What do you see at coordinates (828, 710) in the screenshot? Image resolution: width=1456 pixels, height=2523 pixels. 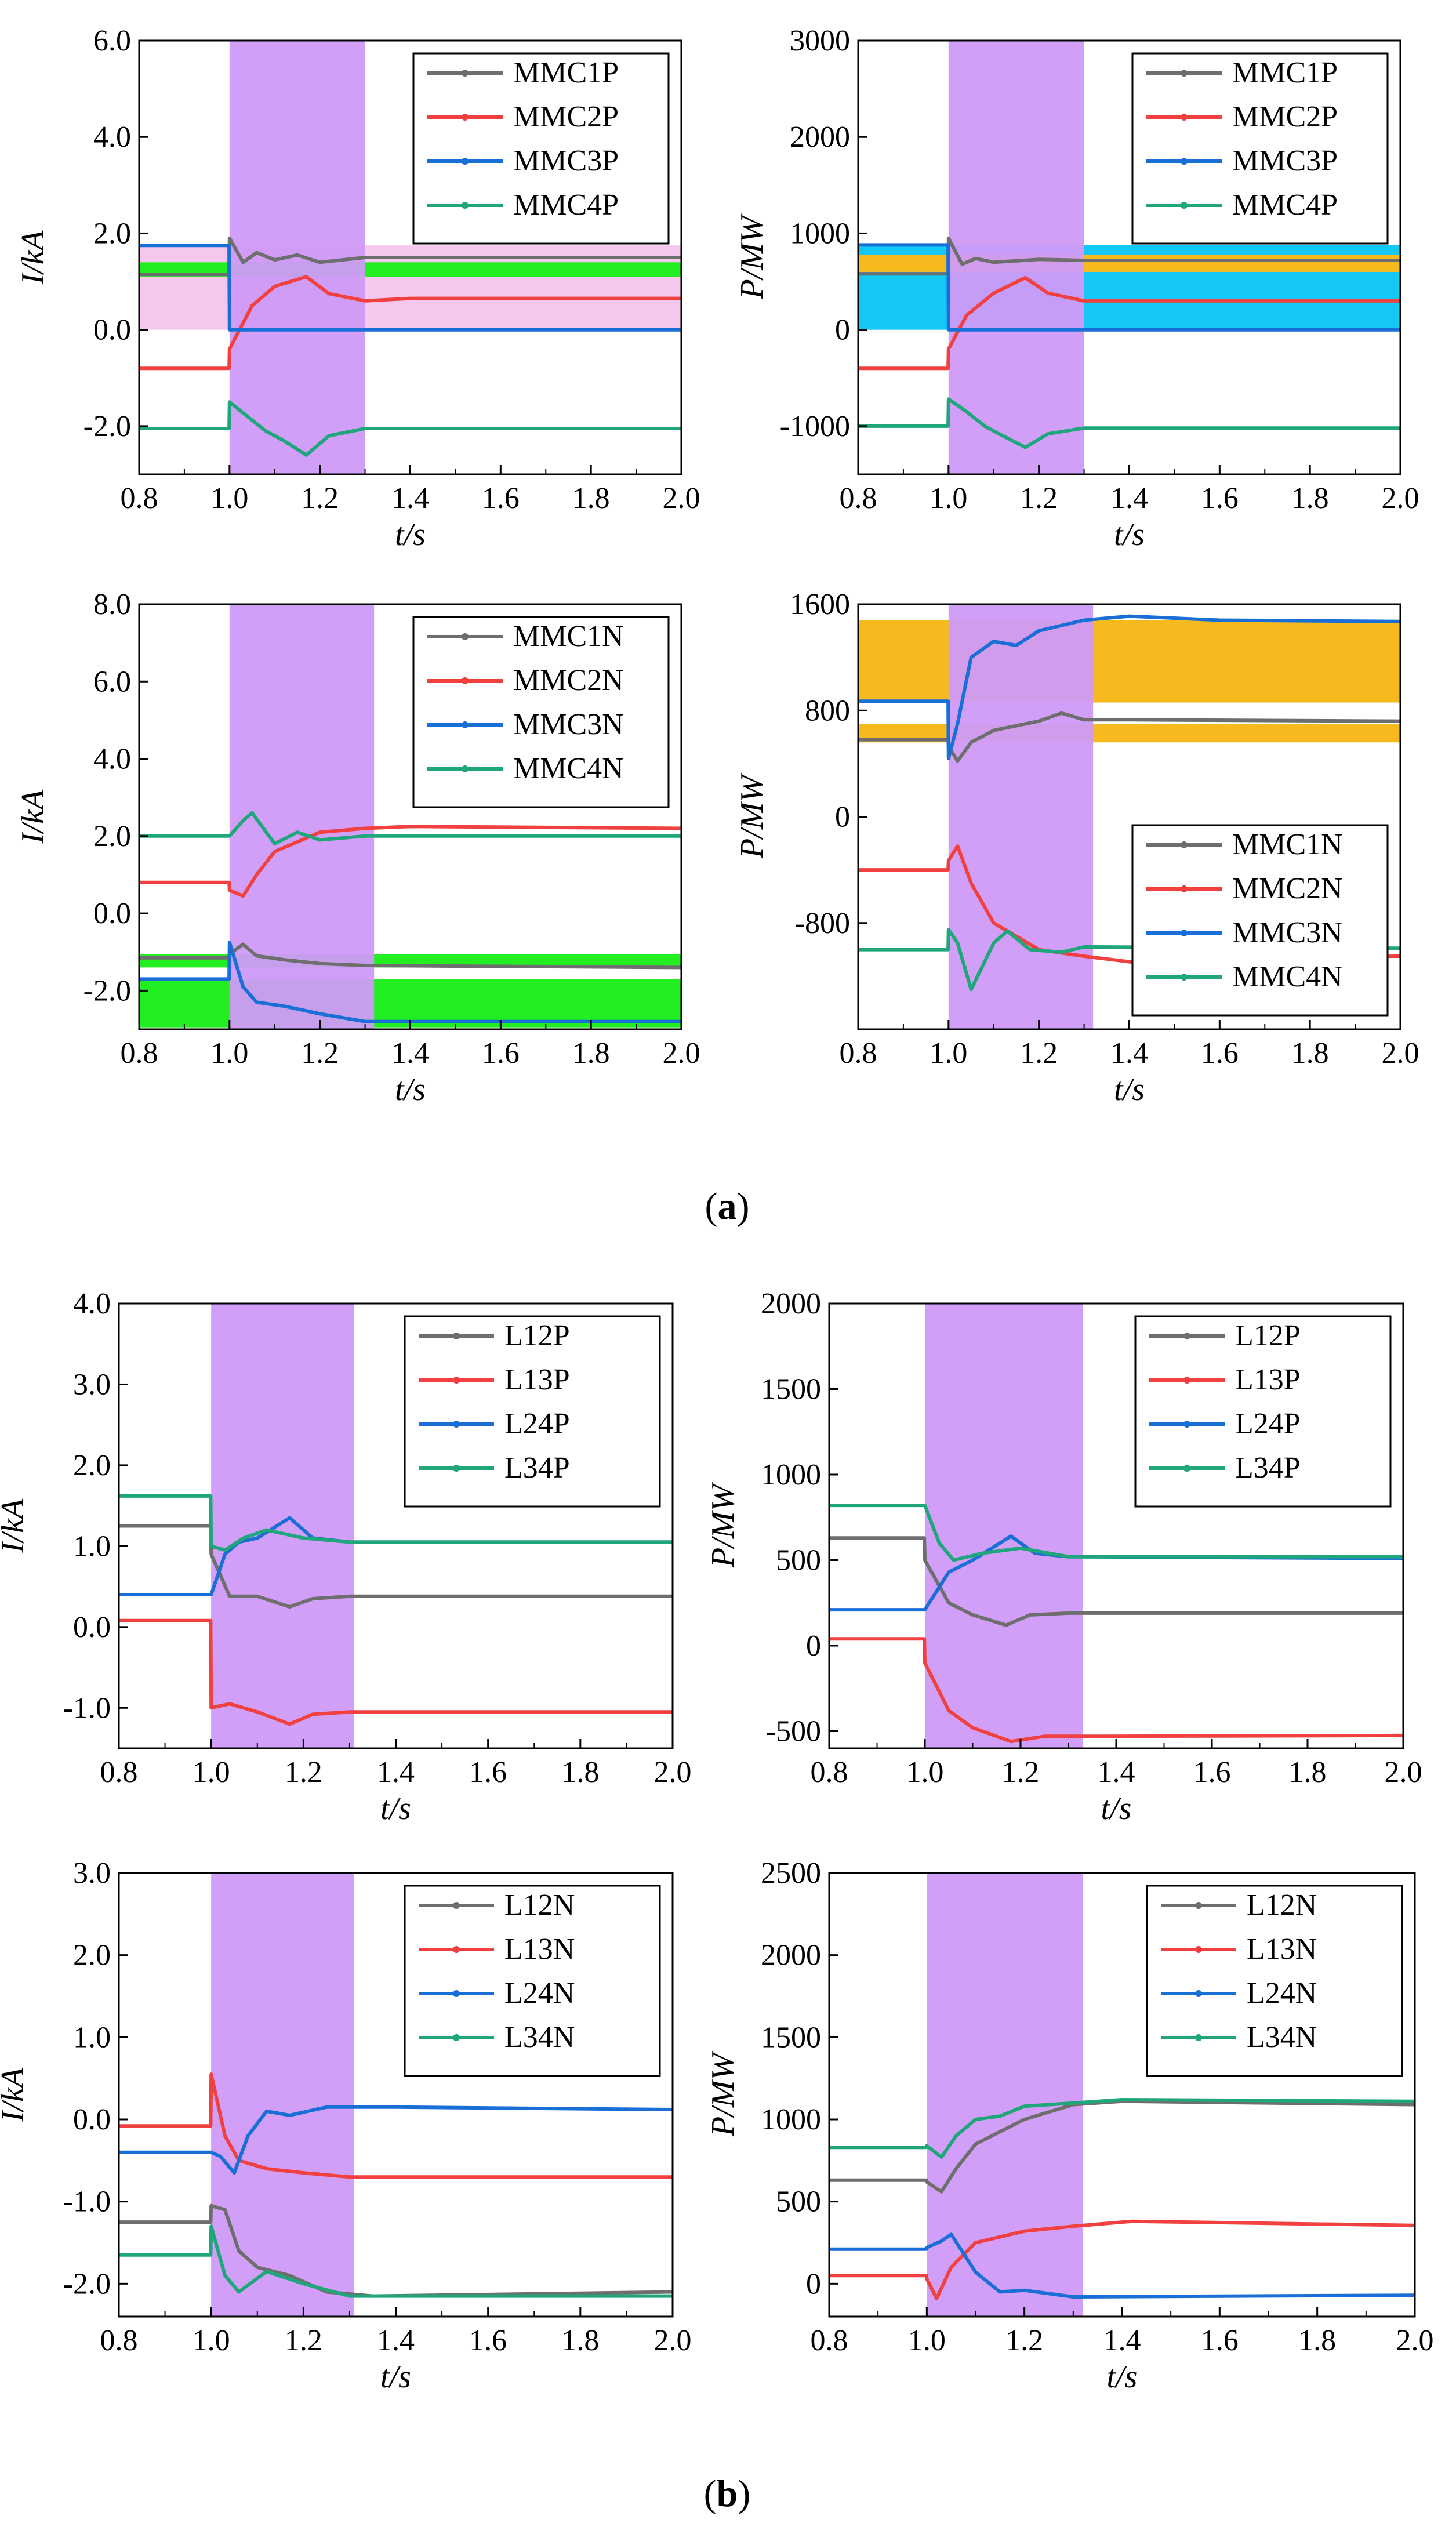 I see `y-tick-label: 800` at bounding box center [828, 710].